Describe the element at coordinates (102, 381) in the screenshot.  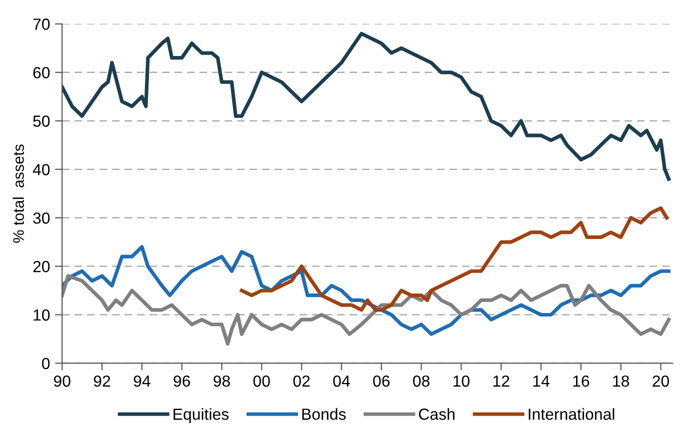
I see `x-tick-label: 92` at that location.